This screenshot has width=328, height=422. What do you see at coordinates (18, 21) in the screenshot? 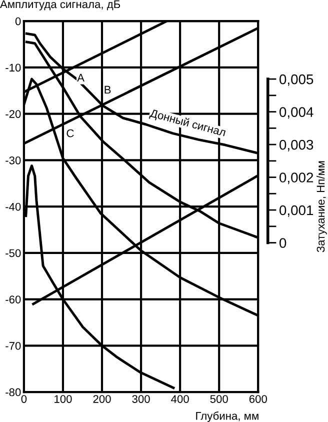
I see `y-tick-label: 0` at bounding box center [18, 21].